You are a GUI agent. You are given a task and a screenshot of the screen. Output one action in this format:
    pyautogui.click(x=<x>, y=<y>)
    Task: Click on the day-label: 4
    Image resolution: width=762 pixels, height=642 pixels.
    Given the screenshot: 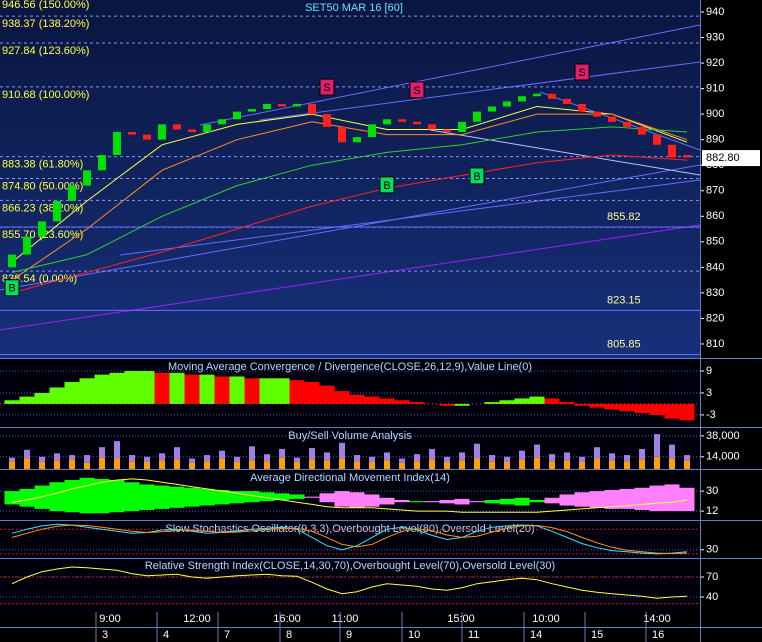 What is the action you would take?
    pyautogui.click(x=166, y=635)
    